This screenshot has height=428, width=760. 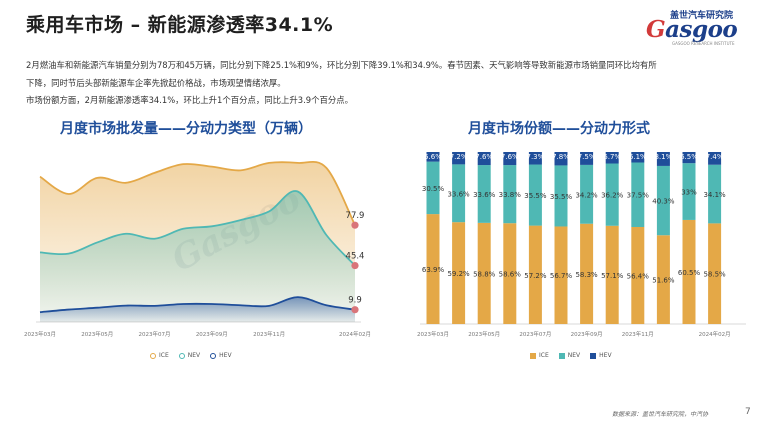 I want to click on data-label-hev: 6.5%, so click(x=689, y=157).